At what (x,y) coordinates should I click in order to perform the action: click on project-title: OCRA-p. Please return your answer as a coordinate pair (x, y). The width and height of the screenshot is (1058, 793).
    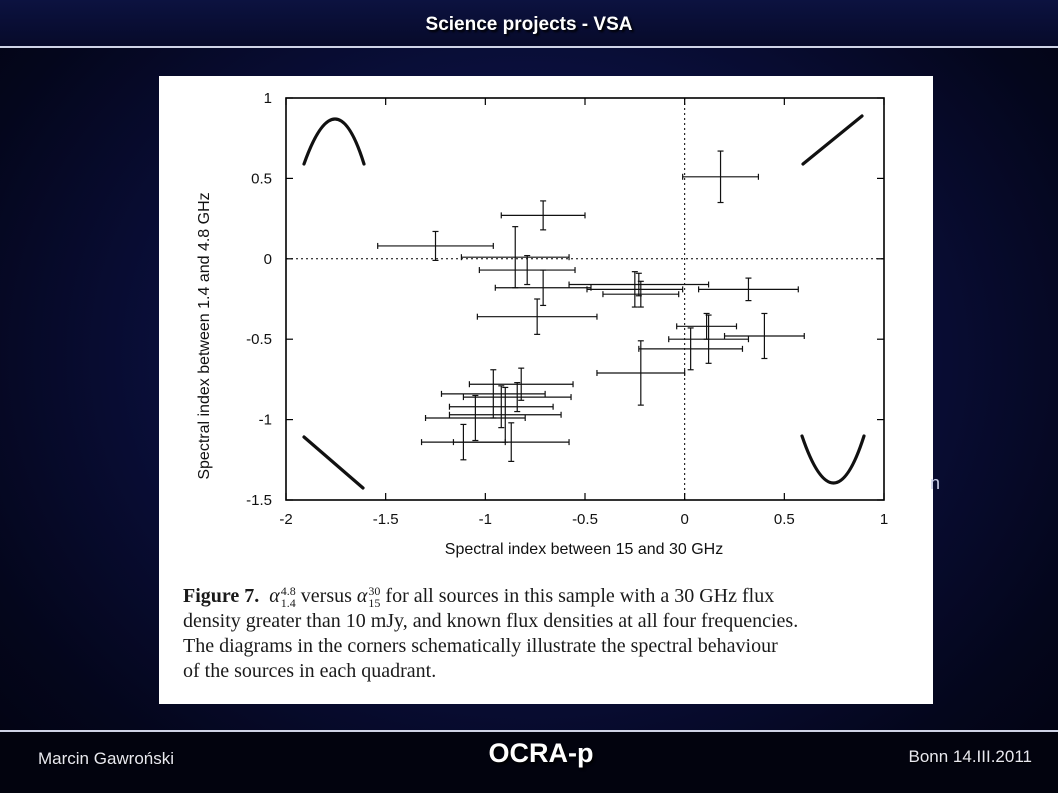
    Looking at the image, I should click on (541, 753).